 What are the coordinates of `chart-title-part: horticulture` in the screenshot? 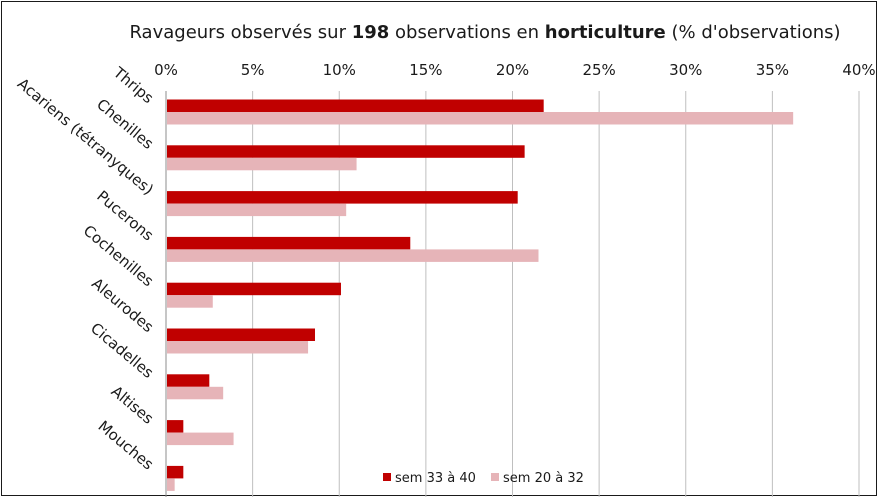 It's located at (605, 32).